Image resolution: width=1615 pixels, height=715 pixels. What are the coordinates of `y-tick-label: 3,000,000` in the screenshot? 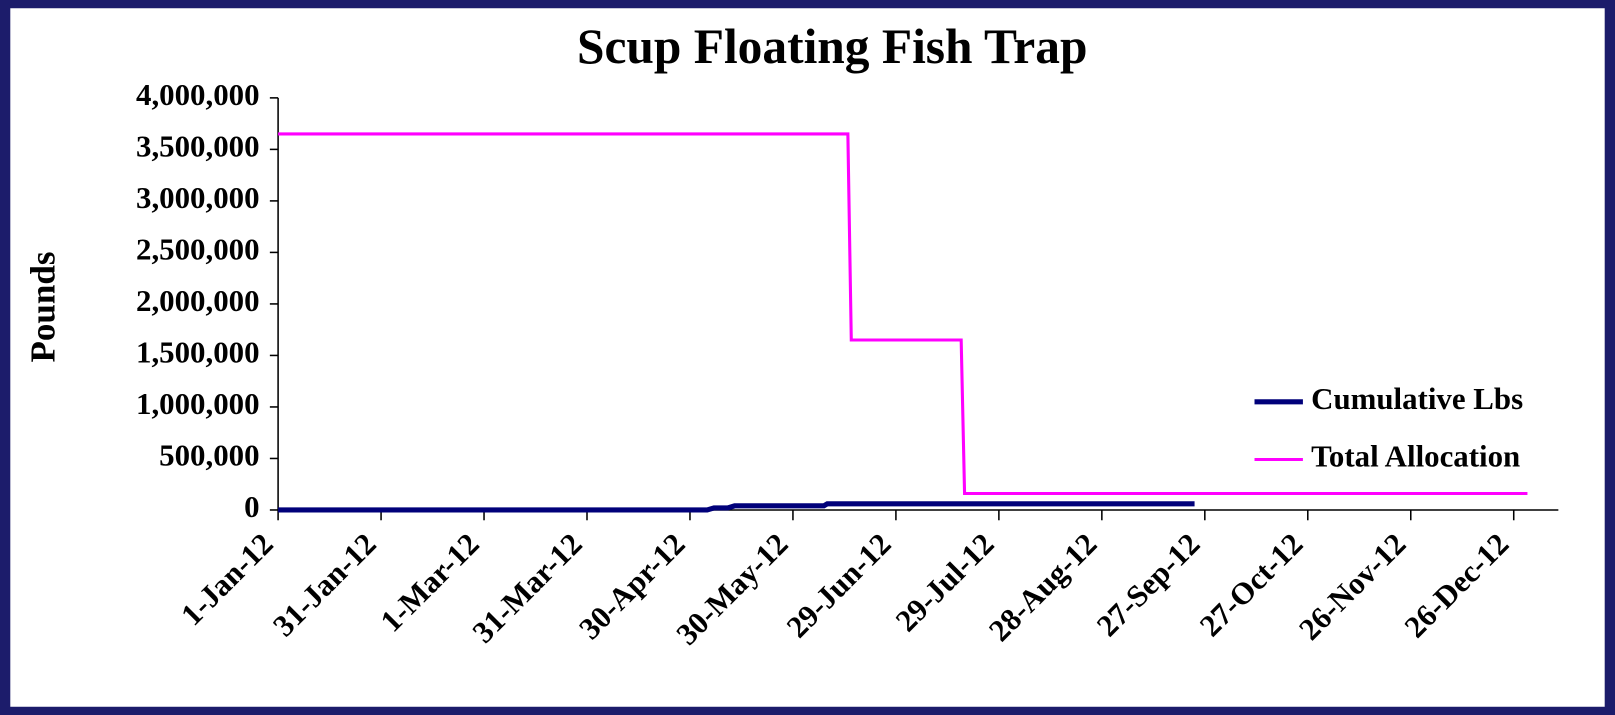 It's located at (198, 197).